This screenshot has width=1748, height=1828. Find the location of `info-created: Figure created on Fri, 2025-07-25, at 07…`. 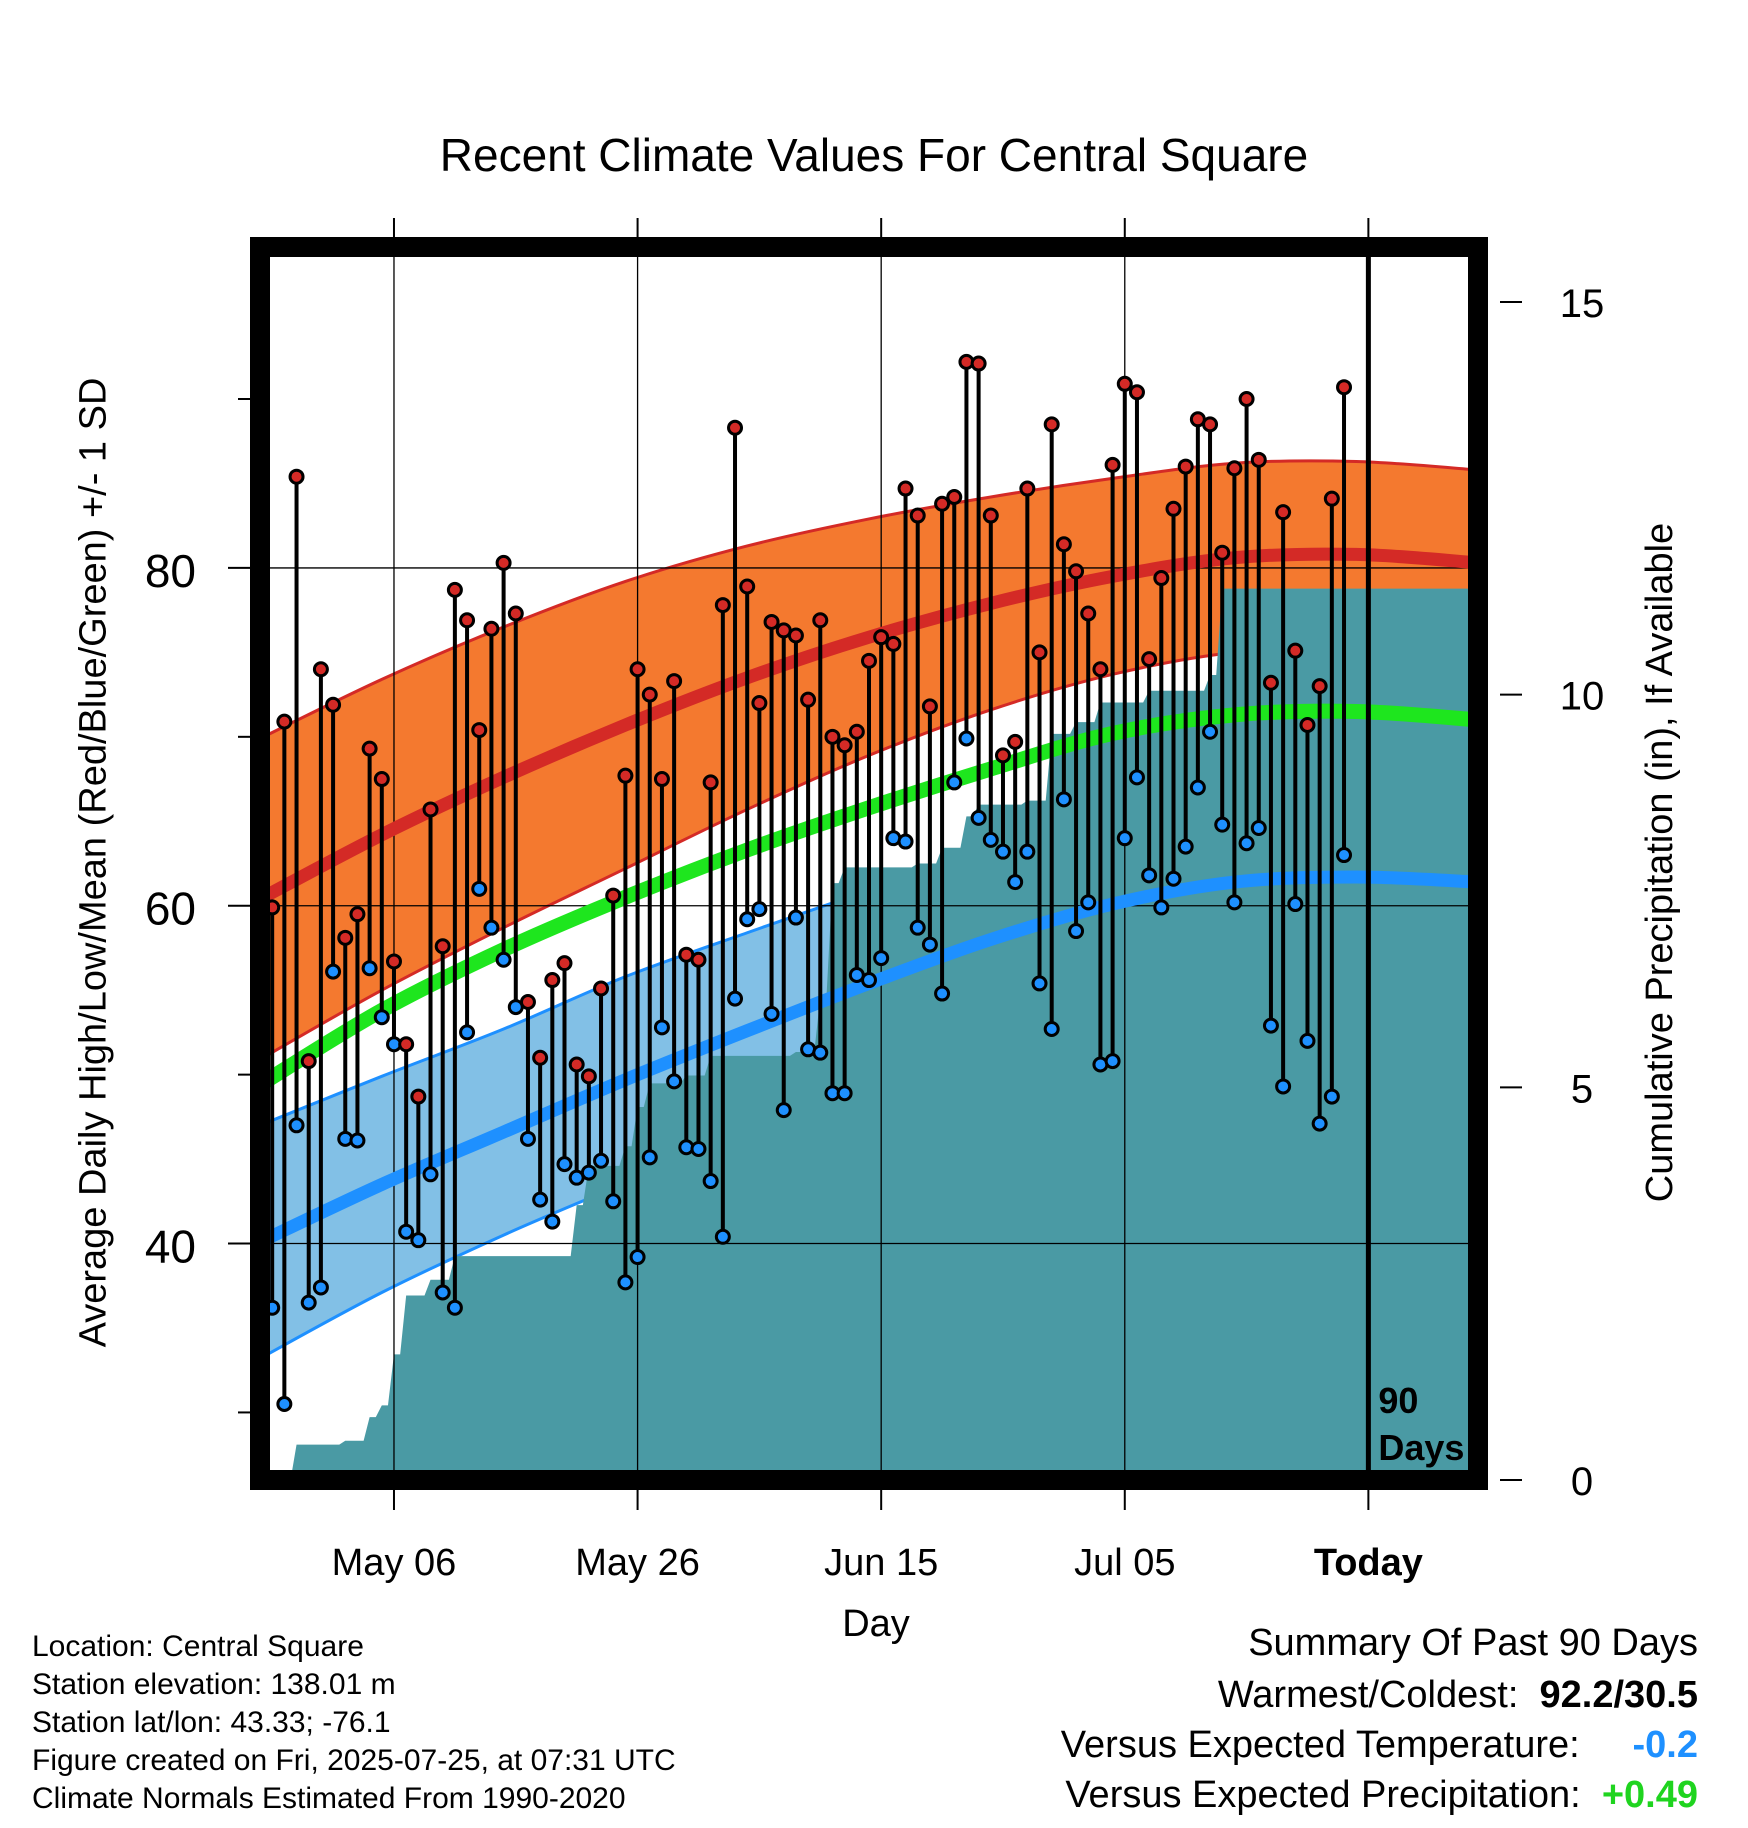

info-created: Figure created on Fri, 2025-07-25, at 07… is located at coordinates (354, 1760).